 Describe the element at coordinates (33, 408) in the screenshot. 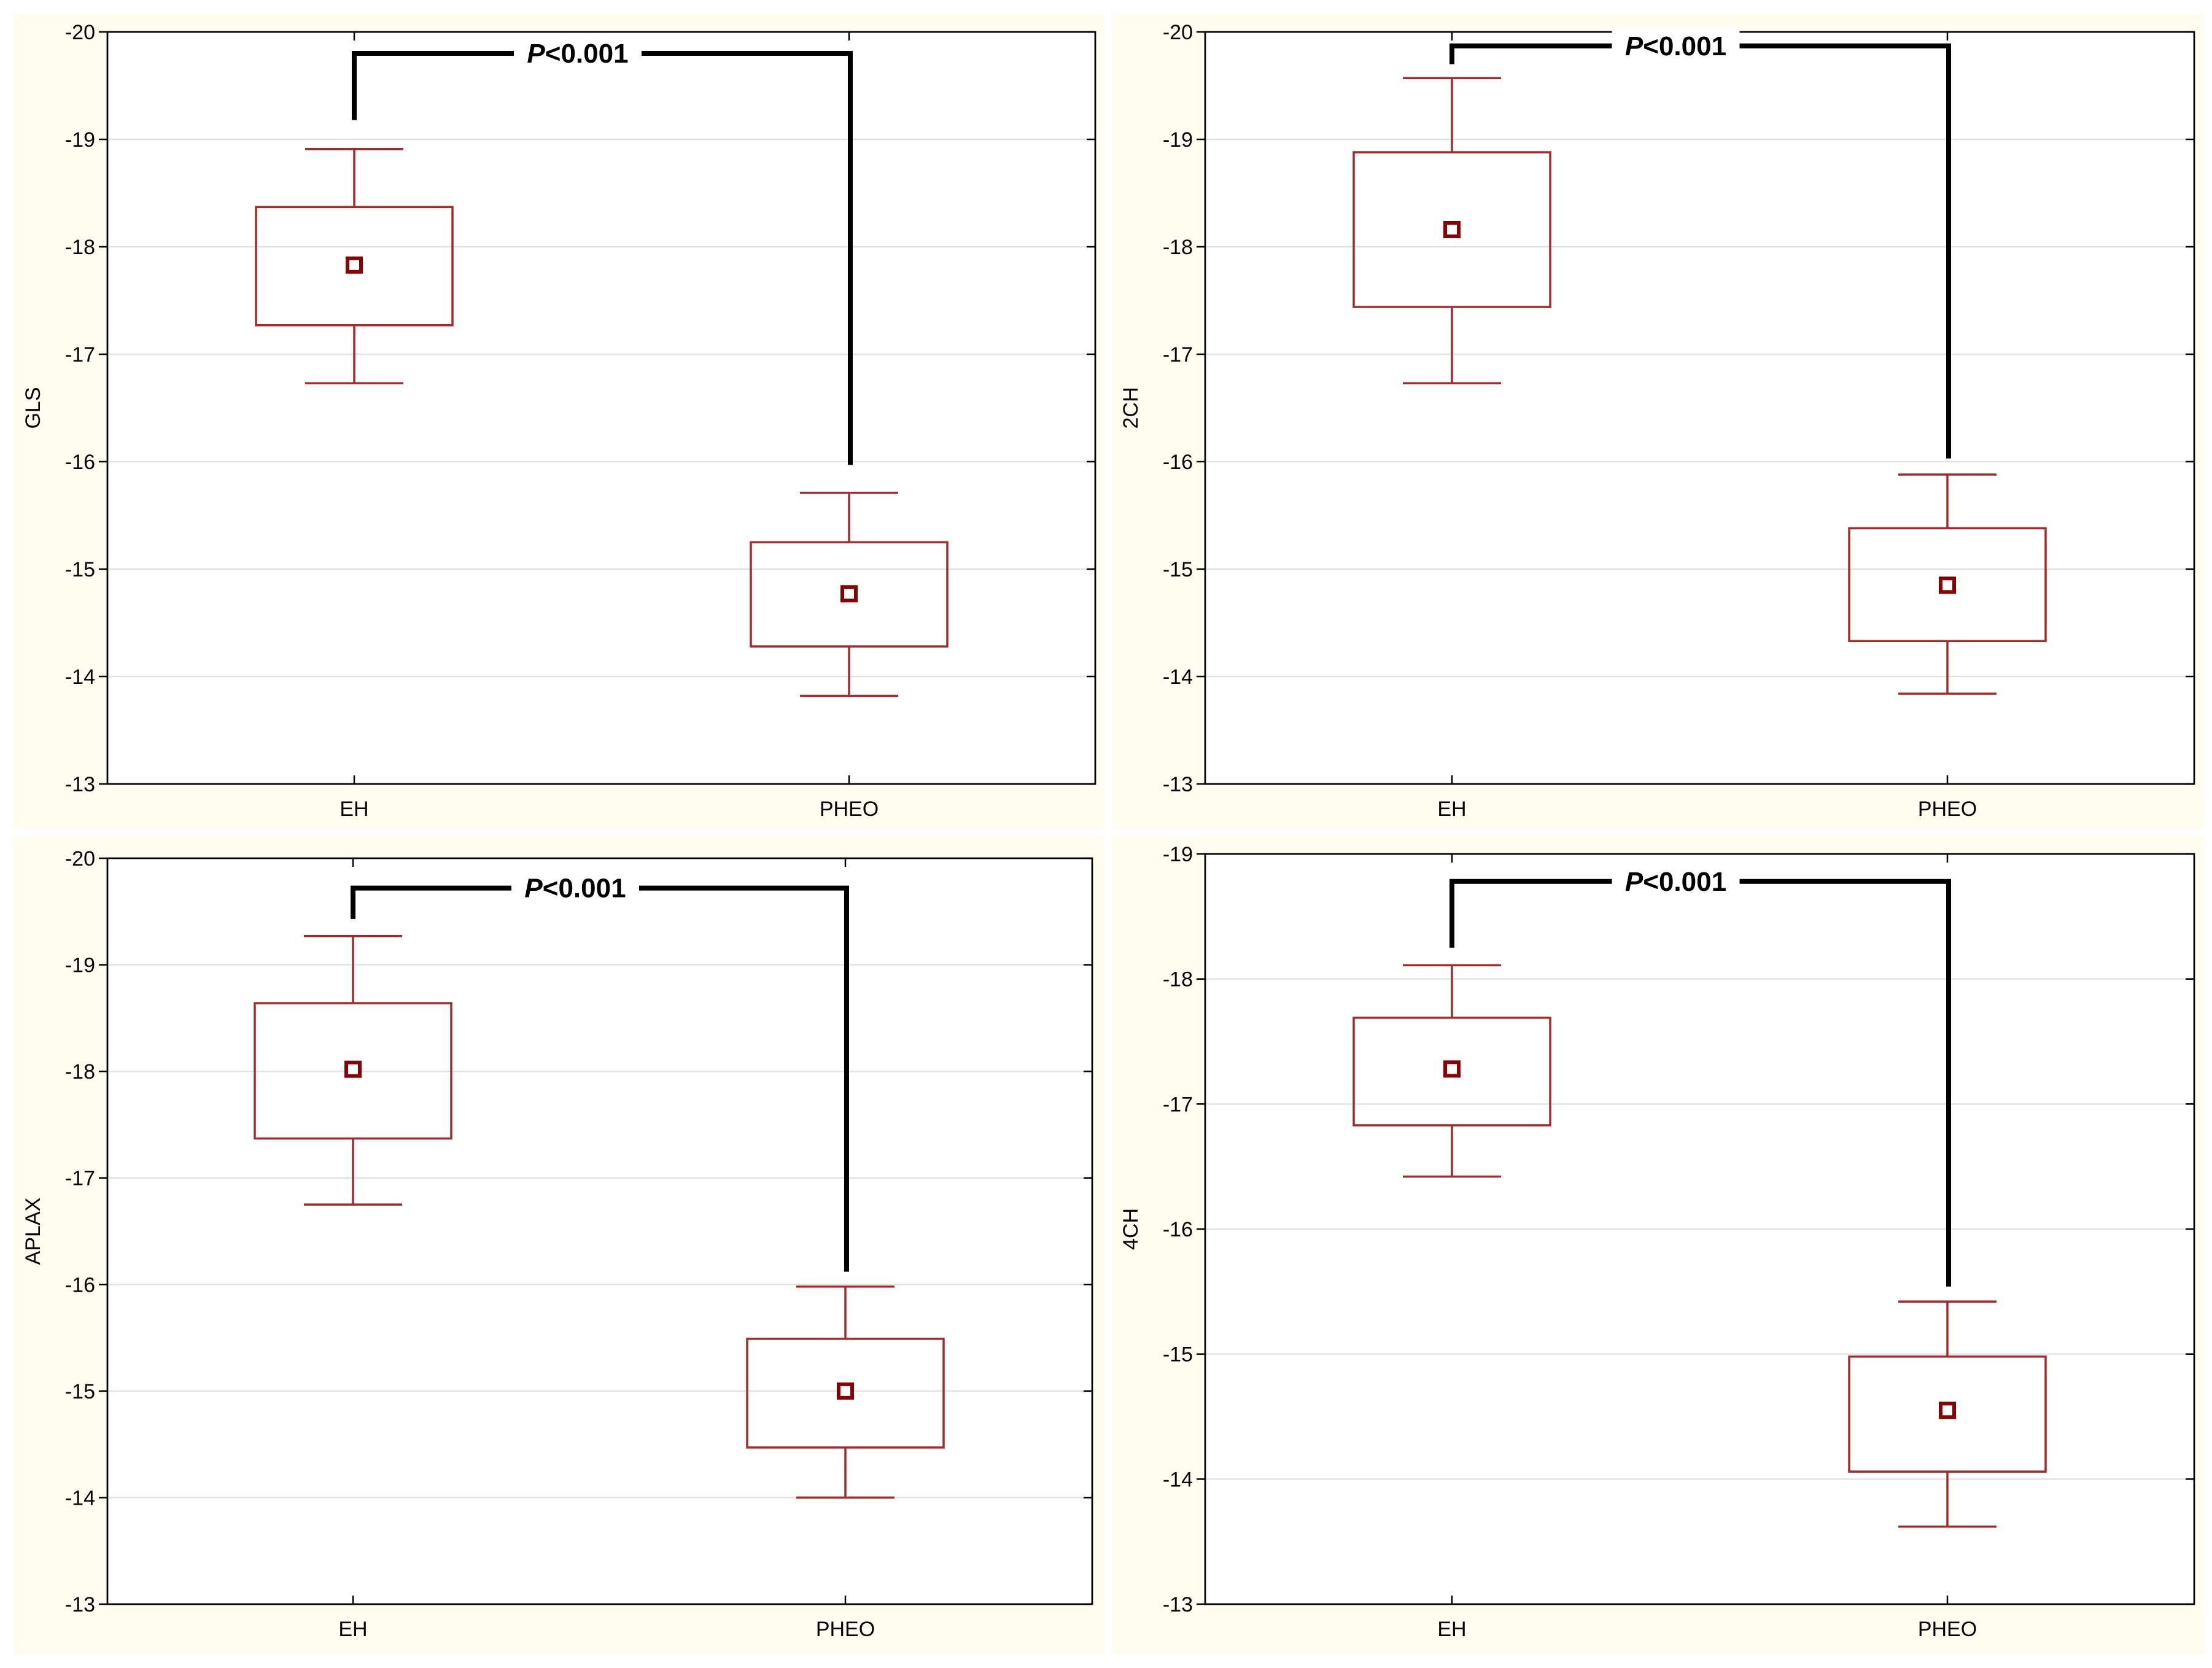

I see `y-axis-title: GLS` at that location.